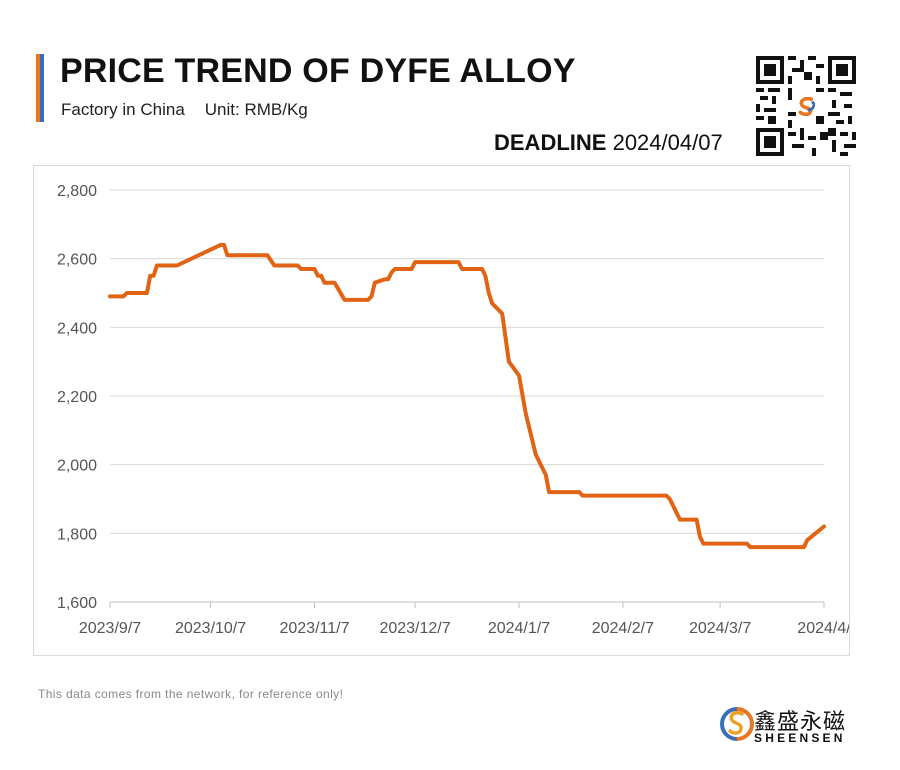 The image size is (900, 770). I want to click on x-tick-label: 2023/12/7, so click(414, 628).